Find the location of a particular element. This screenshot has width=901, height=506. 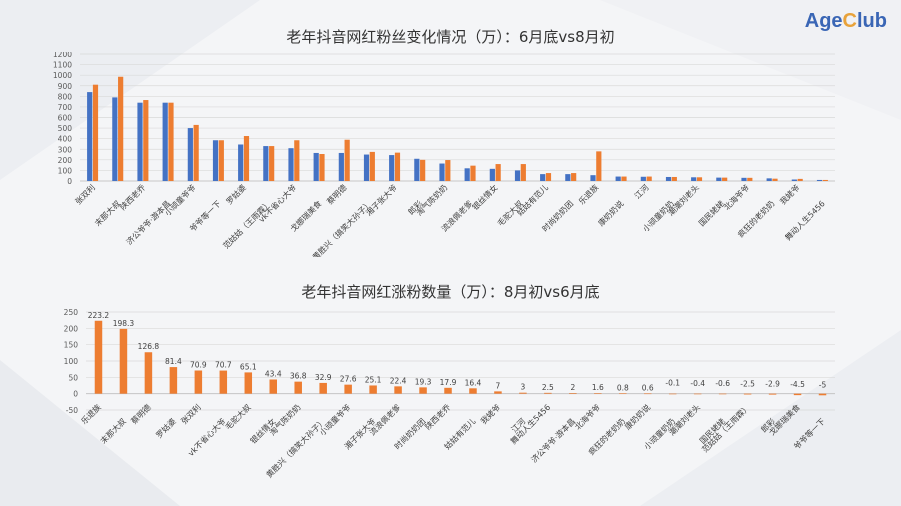

data-label: 223.2 is located at coordinates (99, 315).